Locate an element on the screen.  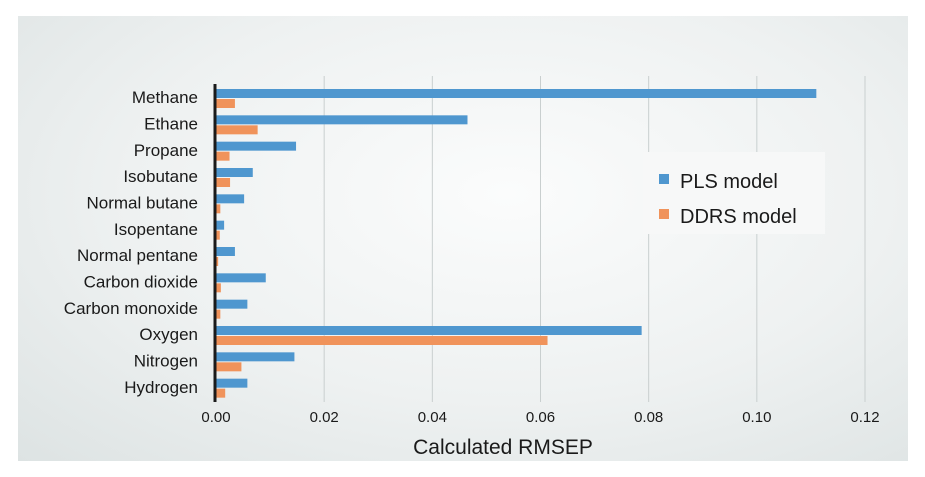
x-tick-label: 0.08 is located at coordinates (648, 417).